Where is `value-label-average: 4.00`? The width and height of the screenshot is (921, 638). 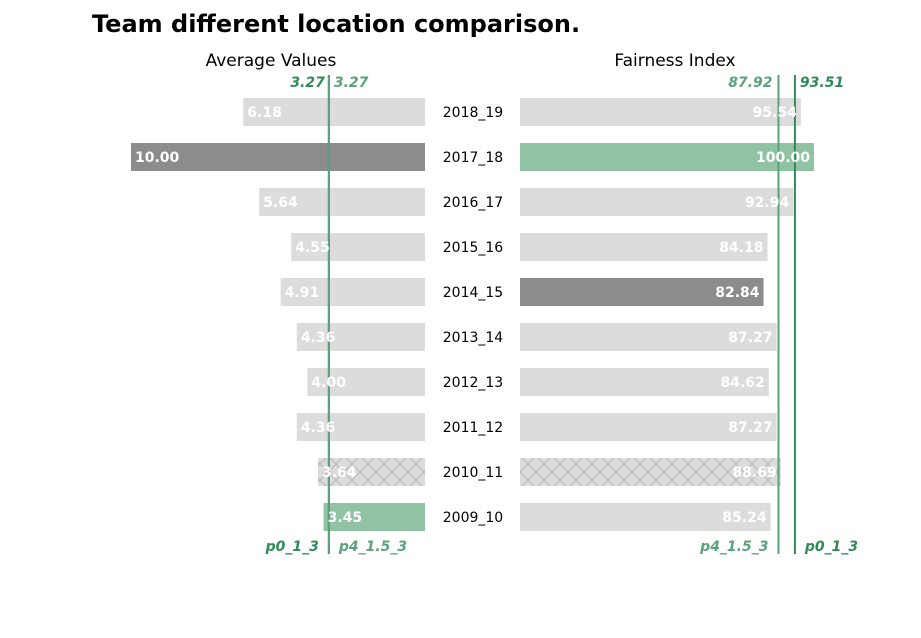 value-label-average: 4.00 is located at coordinates (328, 383).